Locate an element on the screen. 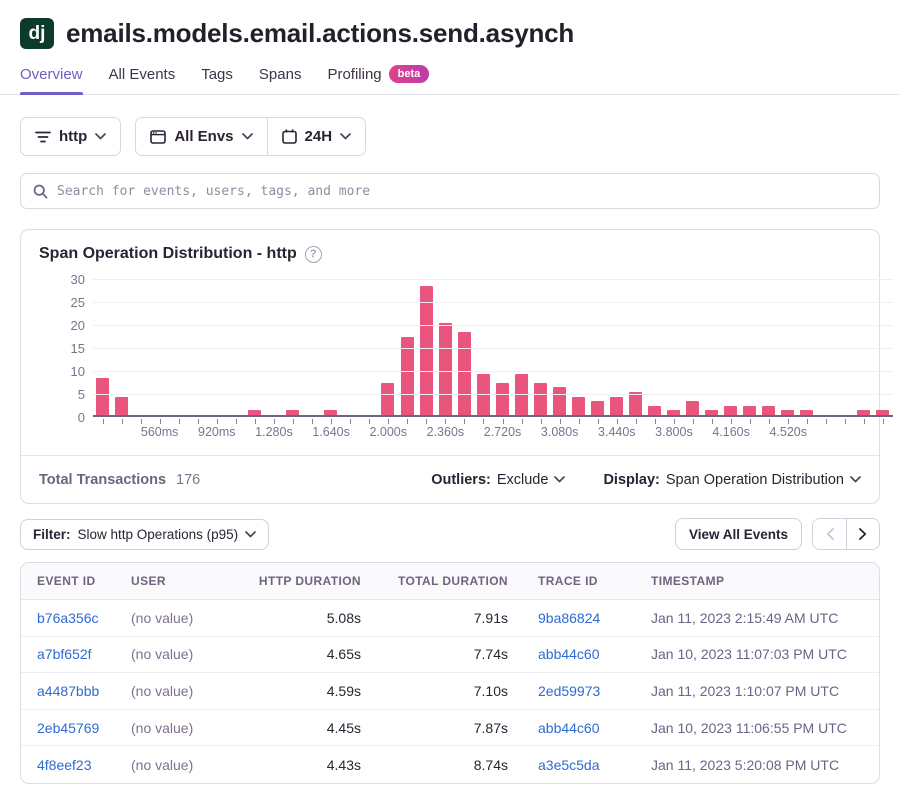 The image size is (900, 804). view-all-events-button: View All Events is located at coordinates (738, 534).